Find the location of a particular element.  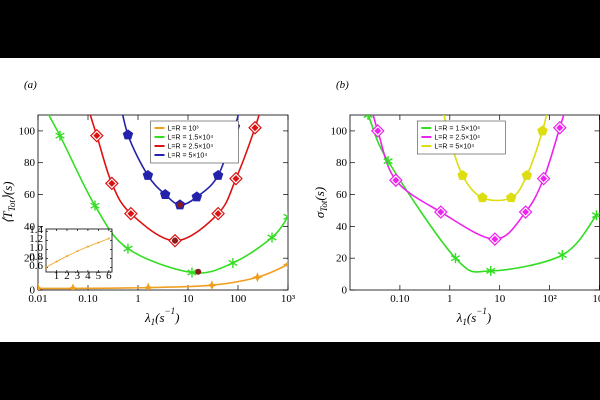

y-axis-label: σTot(s) is located at coordinates (320, 202).